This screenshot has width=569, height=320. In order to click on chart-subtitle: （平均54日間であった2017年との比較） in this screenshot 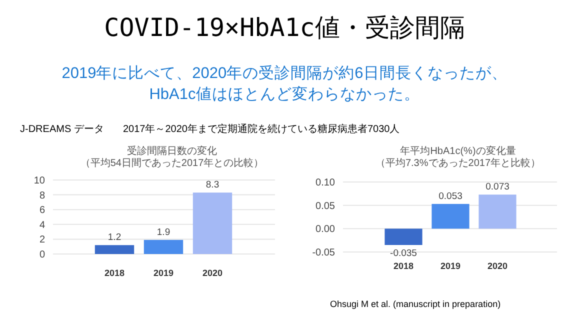, I will do `click(172, 163)`.